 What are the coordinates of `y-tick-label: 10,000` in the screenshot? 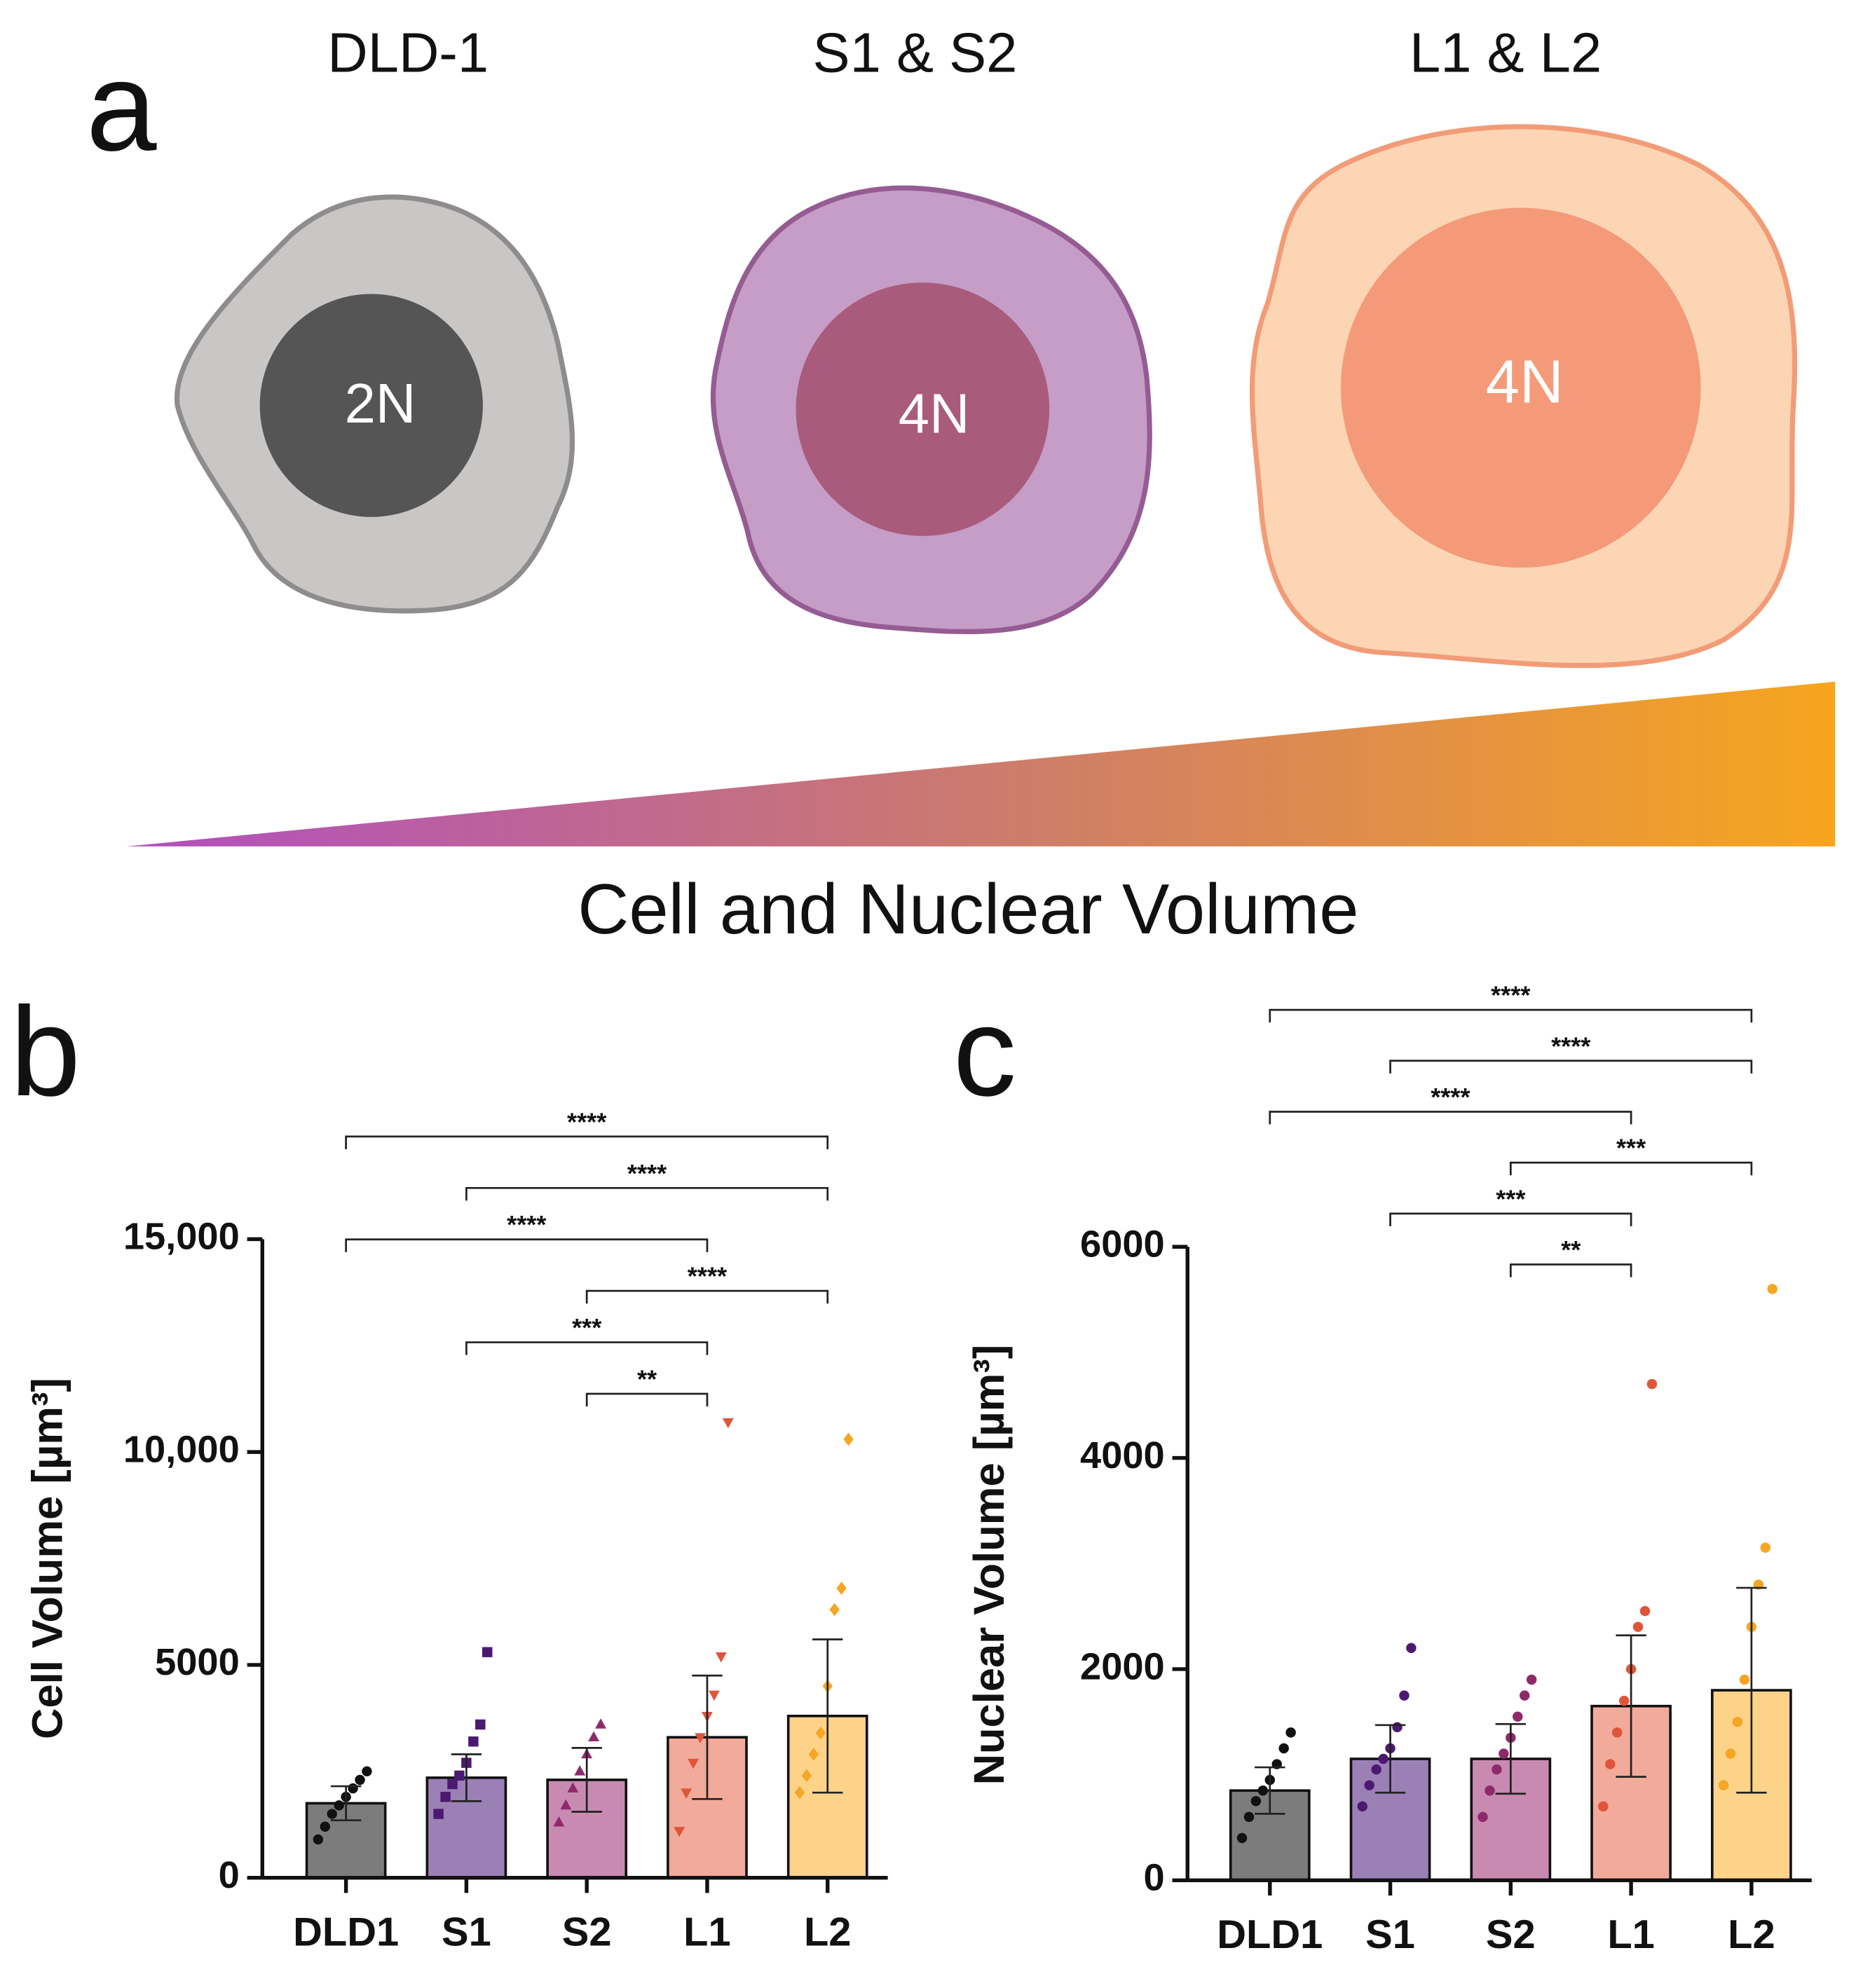 It's located at (181, 1449).